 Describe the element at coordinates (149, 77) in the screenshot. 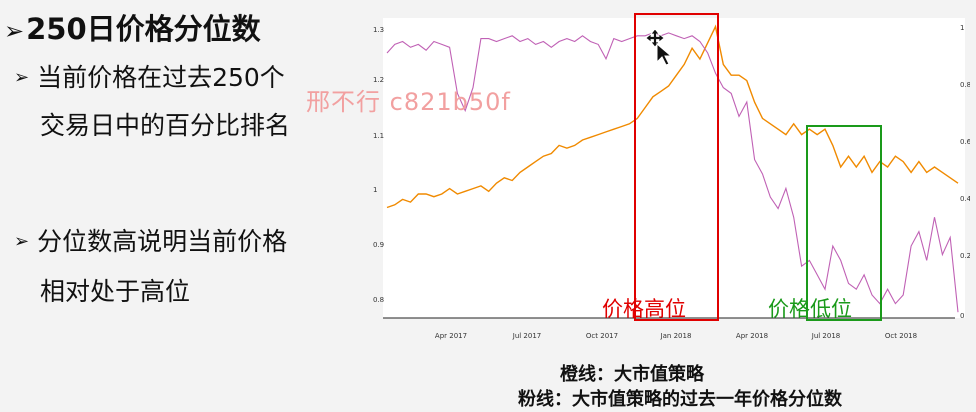

I see `bullet-1-line-1: ➢ 当前价格在过去250个` at that location.